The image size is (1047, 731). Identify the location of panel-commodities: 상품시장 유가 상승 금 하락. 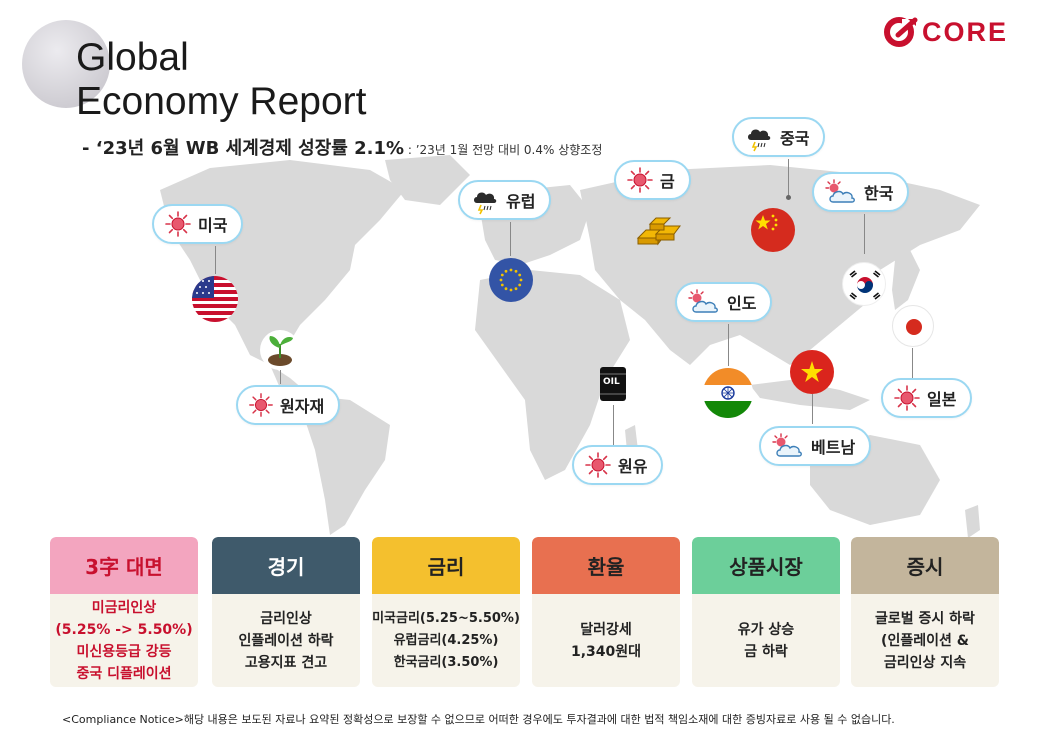
(766, 612).